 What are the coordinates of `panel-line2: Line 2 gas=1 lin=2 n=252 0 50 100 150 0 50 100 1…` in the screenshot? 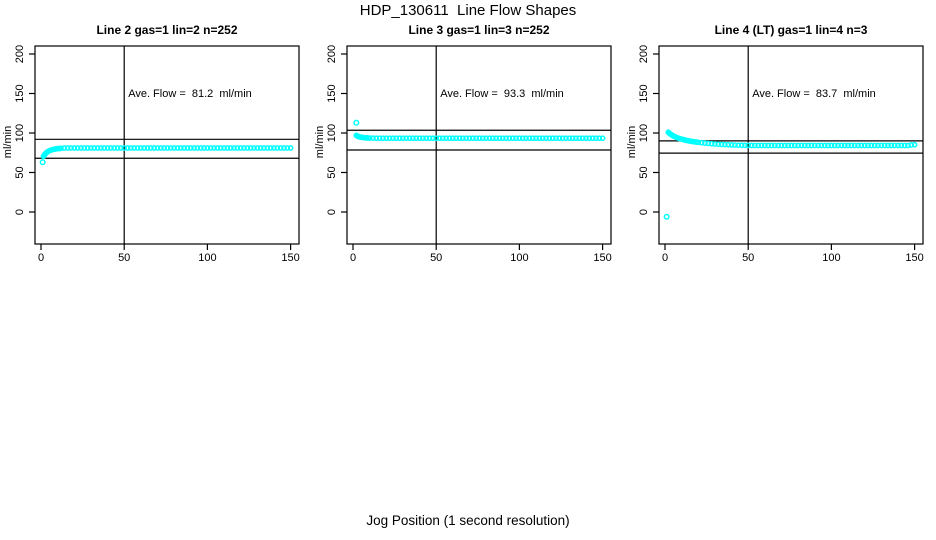 It's located at (151, 143).